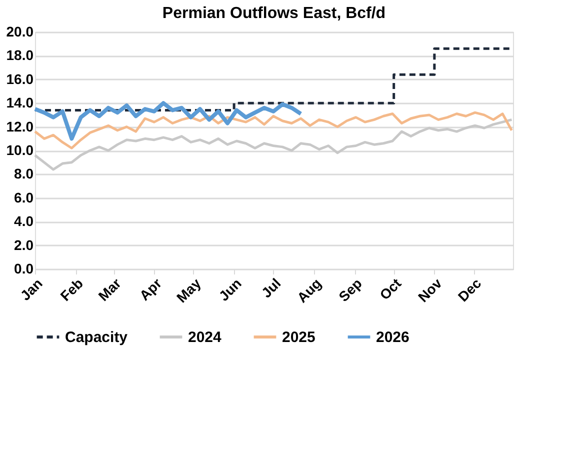  I want to click on chart-title: Permian Outflows East, Bcf/d, so click(274, 13).